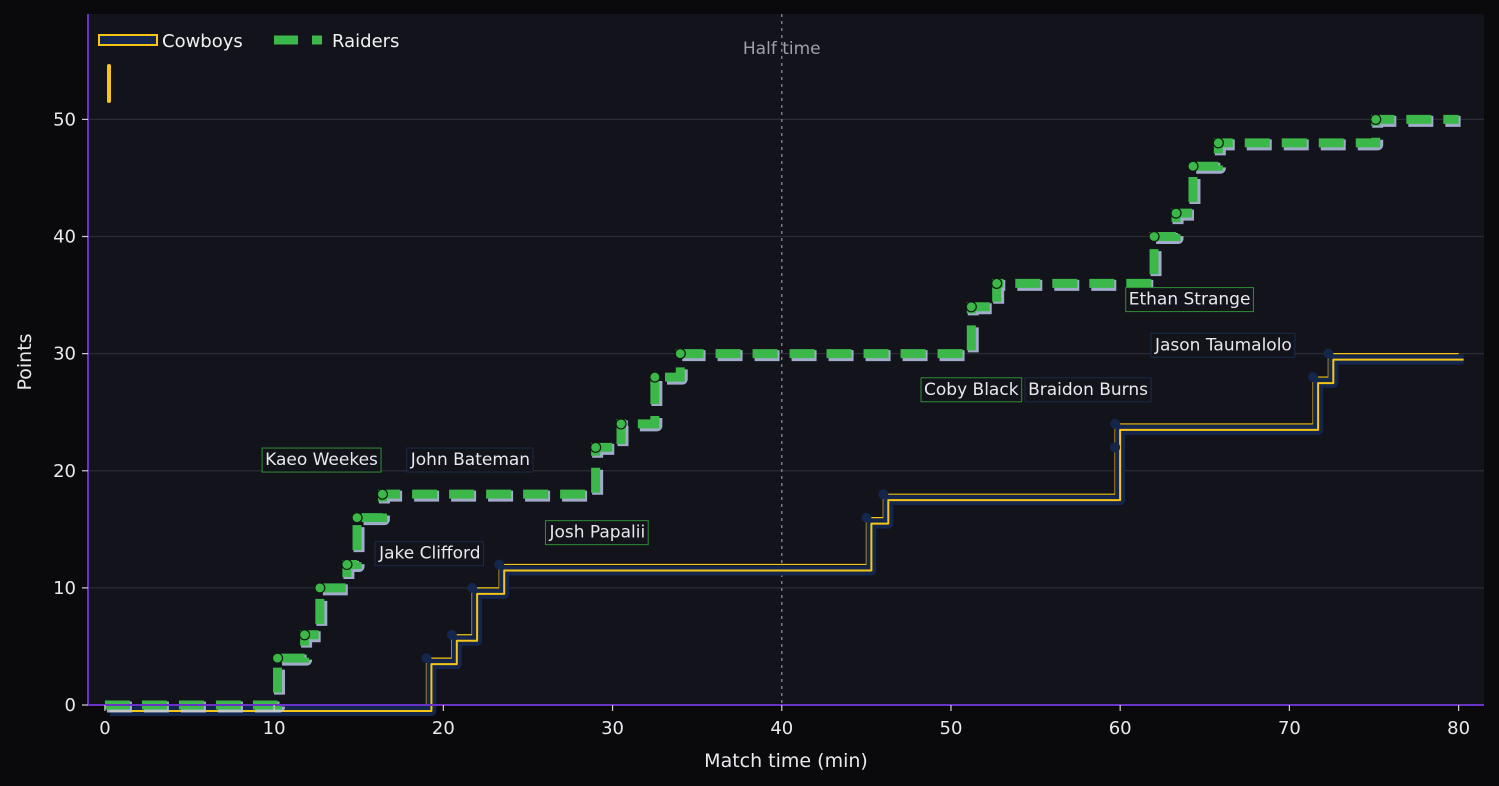 The height and width of the screenshot is (786, 1499). I want to click on x-tick-label-50: 50, so click(951, 728).